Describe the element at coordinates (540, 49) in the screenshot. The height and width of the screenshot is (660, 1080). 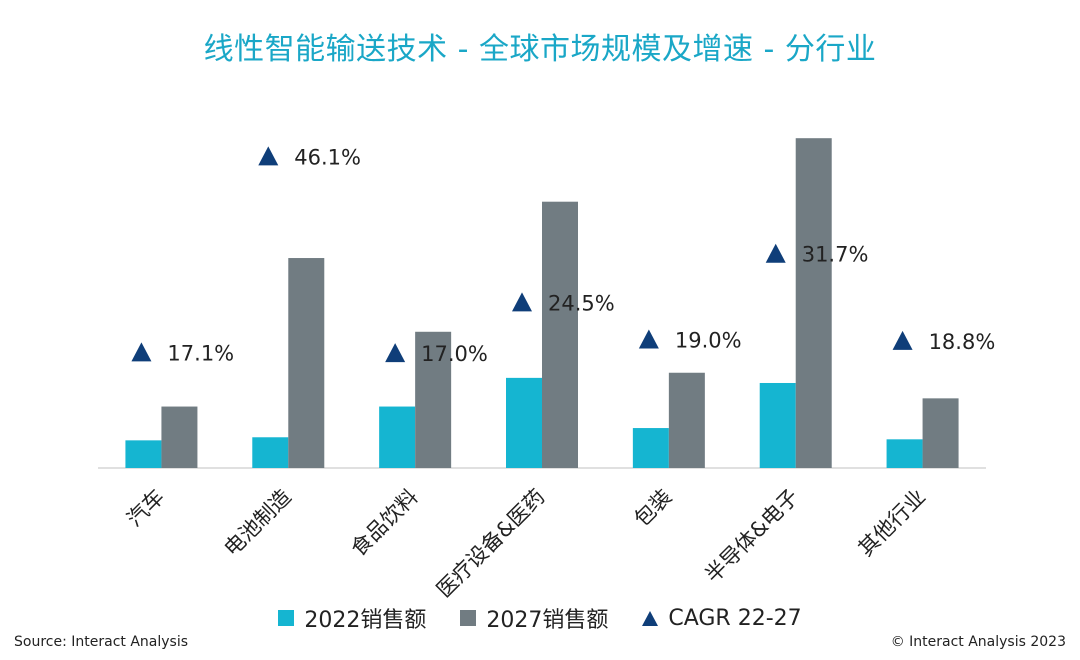
I see `chart-title: 线性智能输送技术 - 全球市场规模及增速 - 分行业` at that location.